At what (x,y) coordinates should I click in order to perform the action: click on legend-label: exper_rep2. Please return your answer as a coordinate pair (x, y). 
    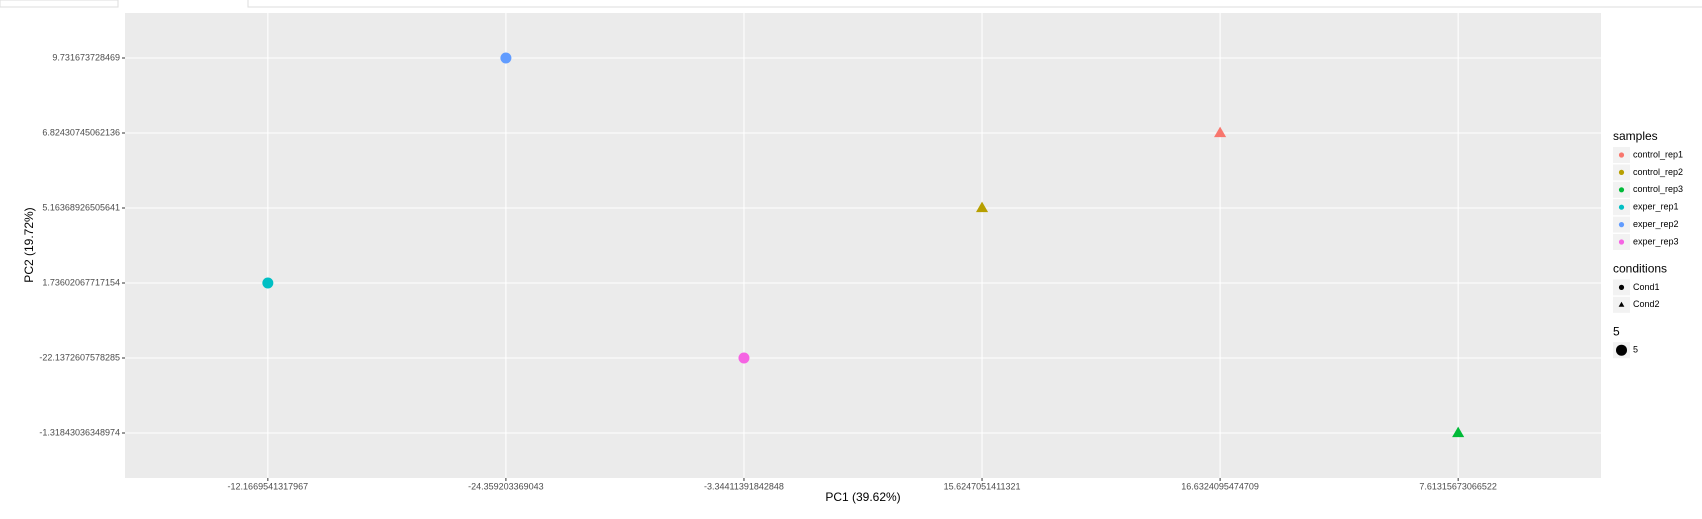
    Looking at the image, I should click on (1656, 224).